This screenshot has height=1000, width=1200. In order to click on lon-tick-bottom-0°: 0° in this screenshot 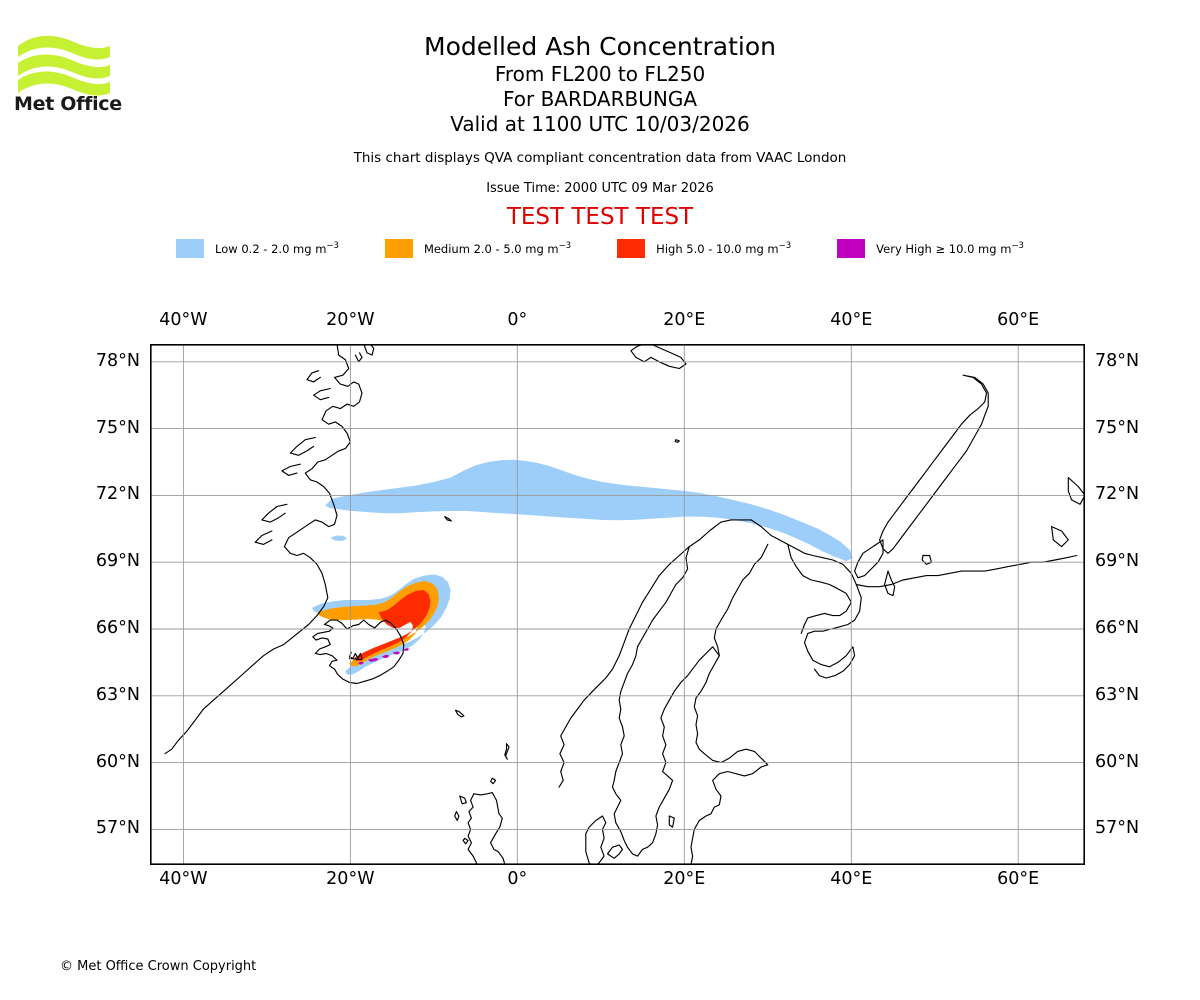, I will do `click(517, 879)`.